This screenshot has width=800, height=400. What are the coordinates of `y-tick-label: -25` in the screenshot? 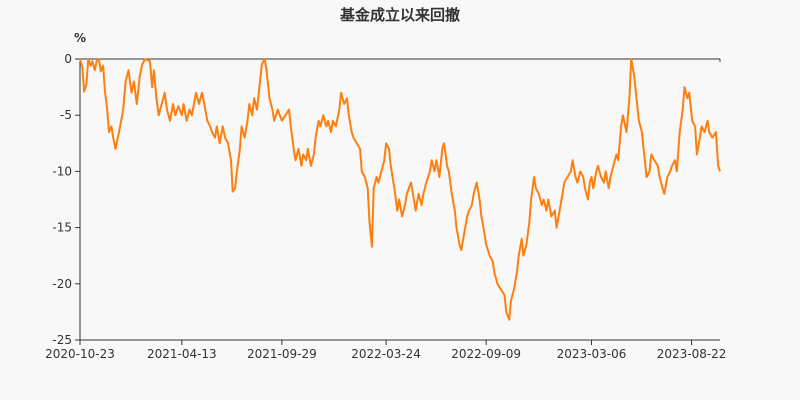 It's located at (62, 340).